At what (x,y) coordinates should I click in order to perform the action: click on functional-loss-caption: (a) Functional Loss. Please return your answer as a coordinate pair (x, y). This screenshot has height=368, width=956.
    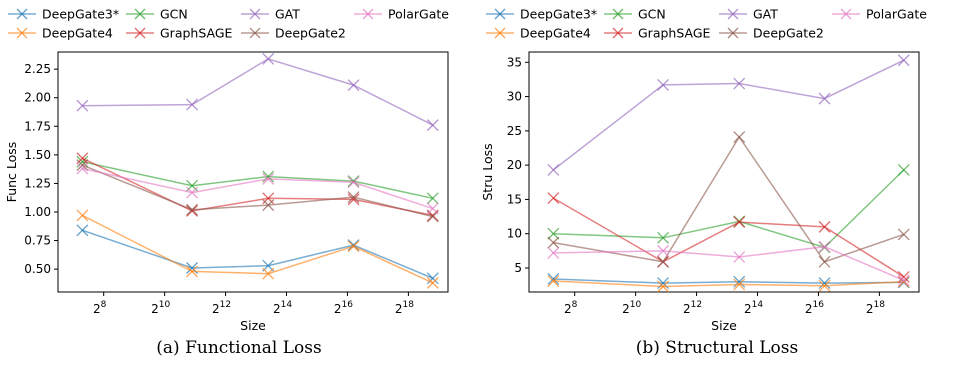
    Looking at the image, I should click on (239, 348).